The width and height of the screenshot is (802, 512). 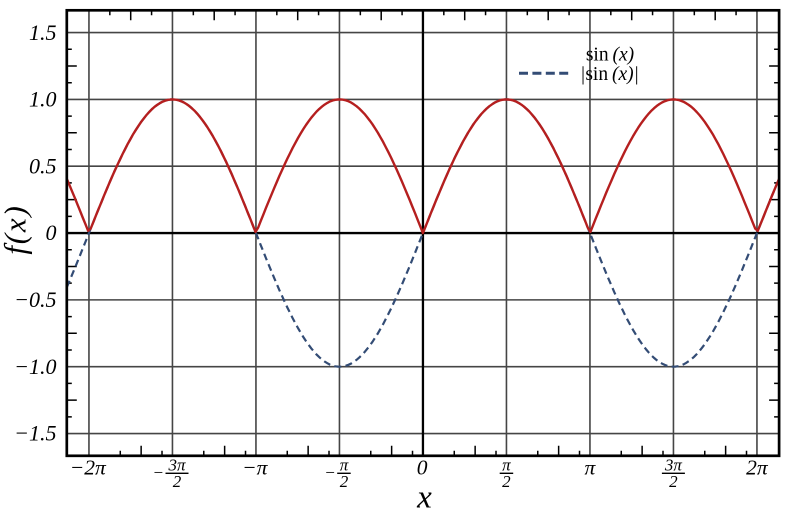 I want to click on svg-text: 1.0, so click(x=43, y=99).